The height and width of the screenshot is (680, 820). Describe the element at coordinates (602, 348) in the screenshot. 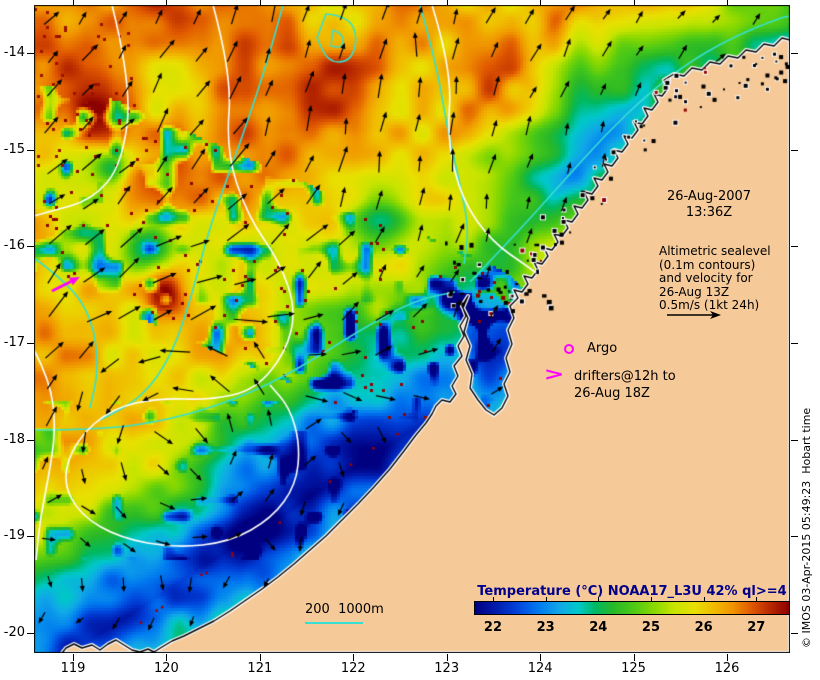

I see `argo-label: Argo` at that location.